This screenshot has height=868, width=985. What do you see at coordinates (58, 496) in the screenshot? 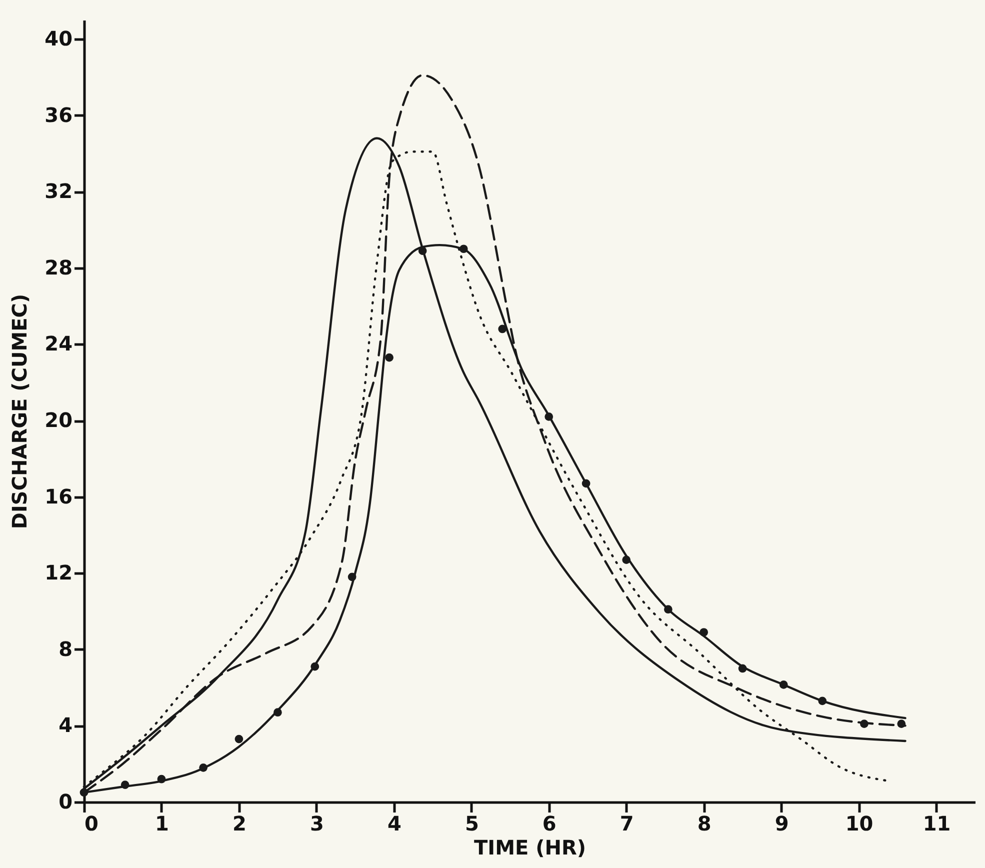
I see `y-tick-label: 16` at bounding box center [58, 496].